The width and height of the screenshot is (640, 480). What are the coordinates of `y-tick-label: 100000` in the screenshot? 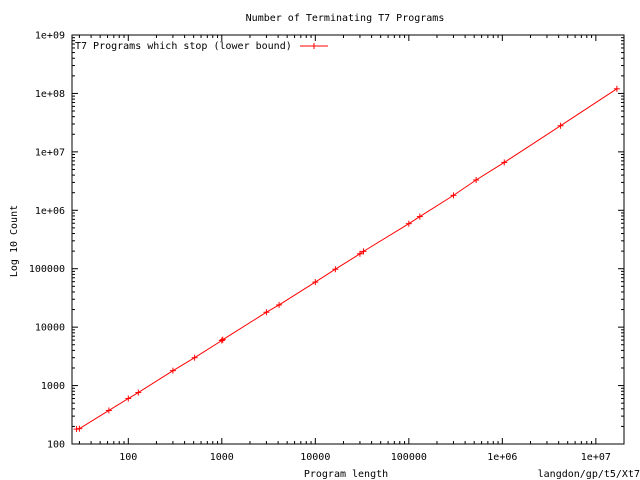 It's located at (47, 269).